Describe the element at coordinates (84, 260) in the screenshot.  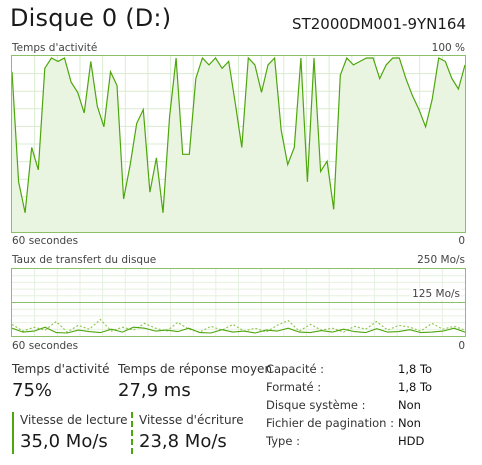
I see `transfer-chart-label: Taux de transfert du disque` at that location.